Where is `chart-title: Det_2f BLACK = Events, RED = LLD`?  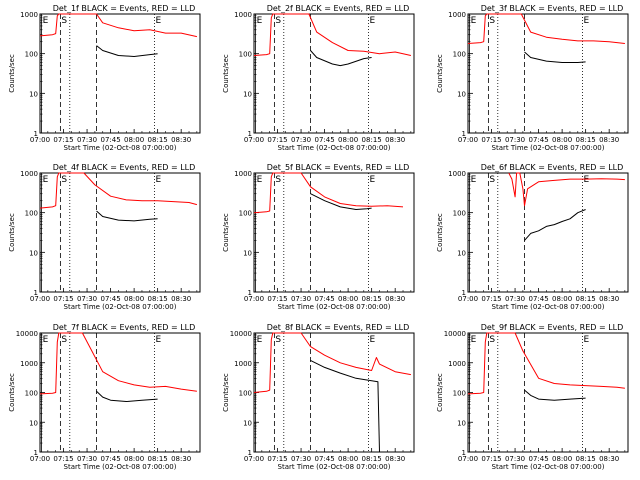
chart-title: Det_2f BLACK = Events, RED = LLD is located at coordinates (338, 8).